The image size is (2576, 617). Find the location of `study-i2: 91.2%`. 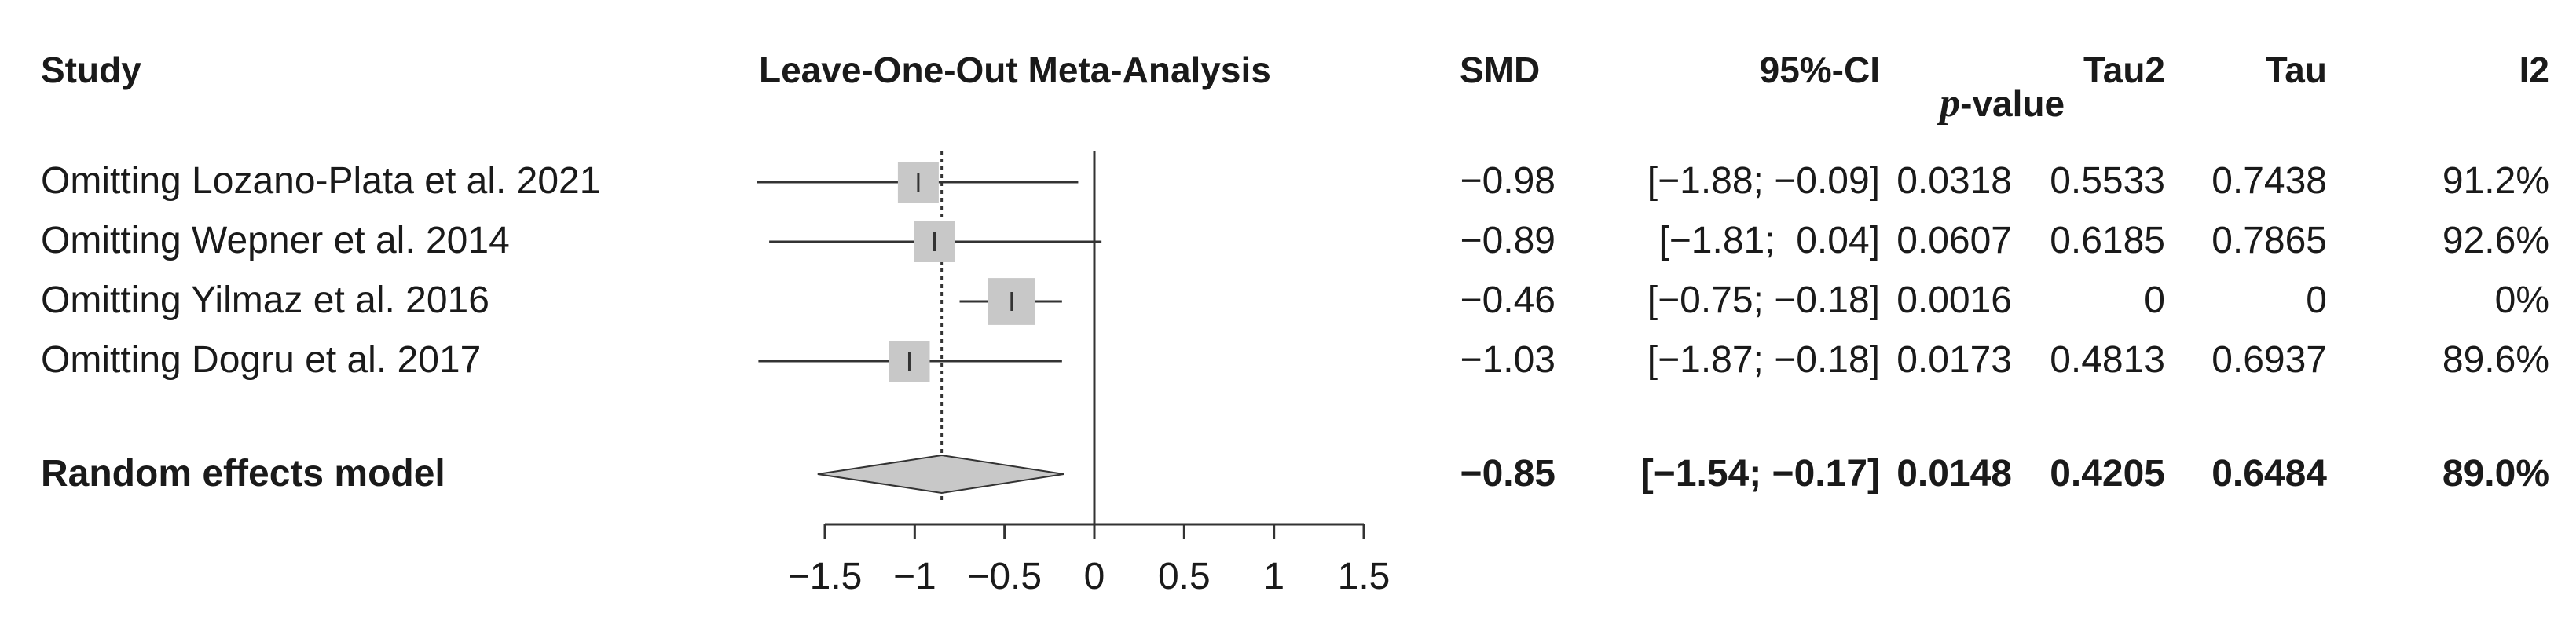

study-i2: 91.2% is located at coordinates (2495, 181).